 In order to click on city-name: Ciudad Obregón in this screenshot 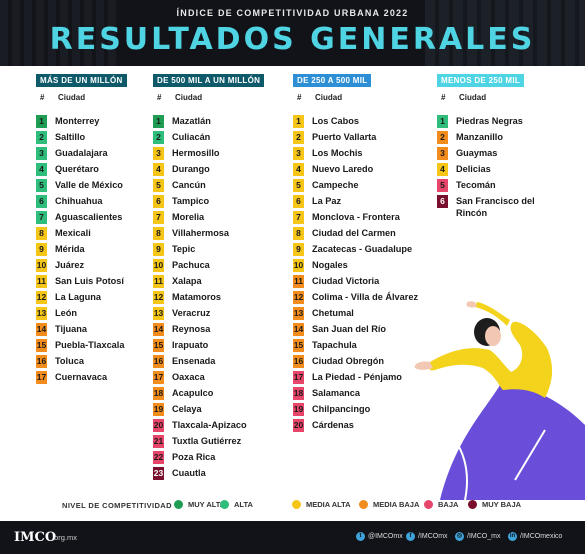, I will do `click(348, 361)`.